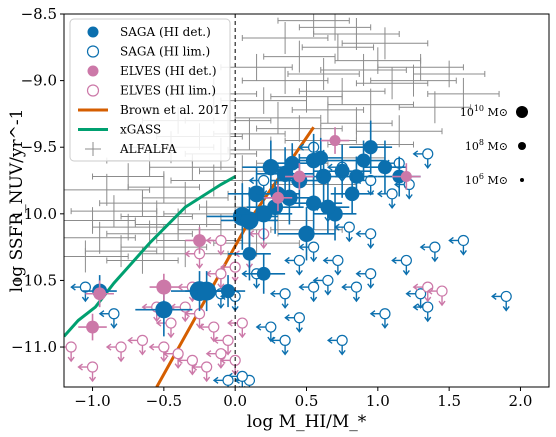 The height and width of the screenshot is (437, 556). What do you see at coordinates (165, 32) in the screenshot?
I see `legend-label-saga-hi-det: SAGA (HI det.)` at bounding box center [165, 32].